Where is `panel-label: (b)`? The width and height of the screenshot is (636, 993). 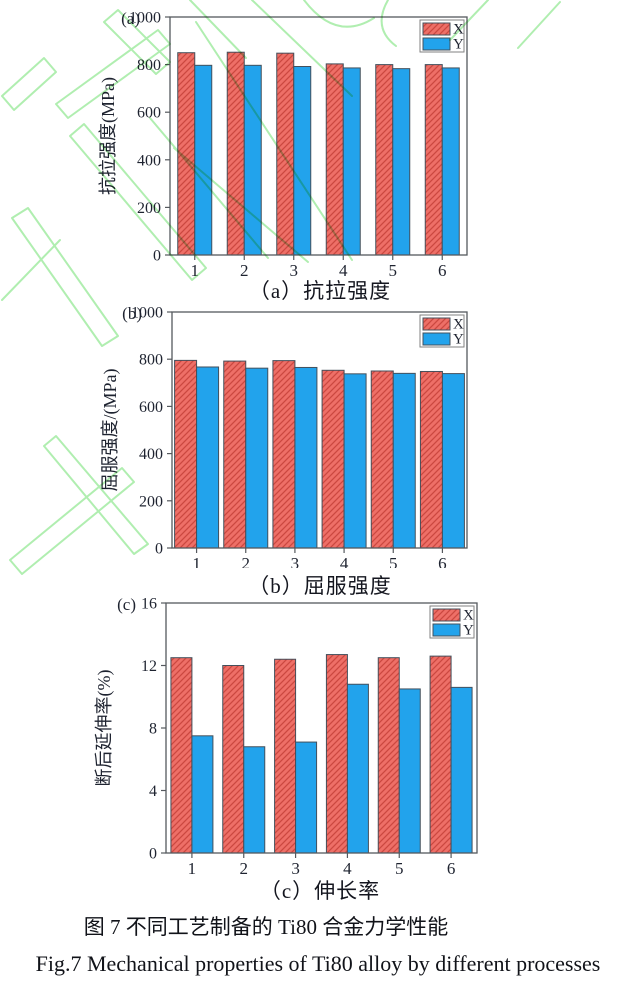 panel-label: (b) is located at coordinates (132, 313).